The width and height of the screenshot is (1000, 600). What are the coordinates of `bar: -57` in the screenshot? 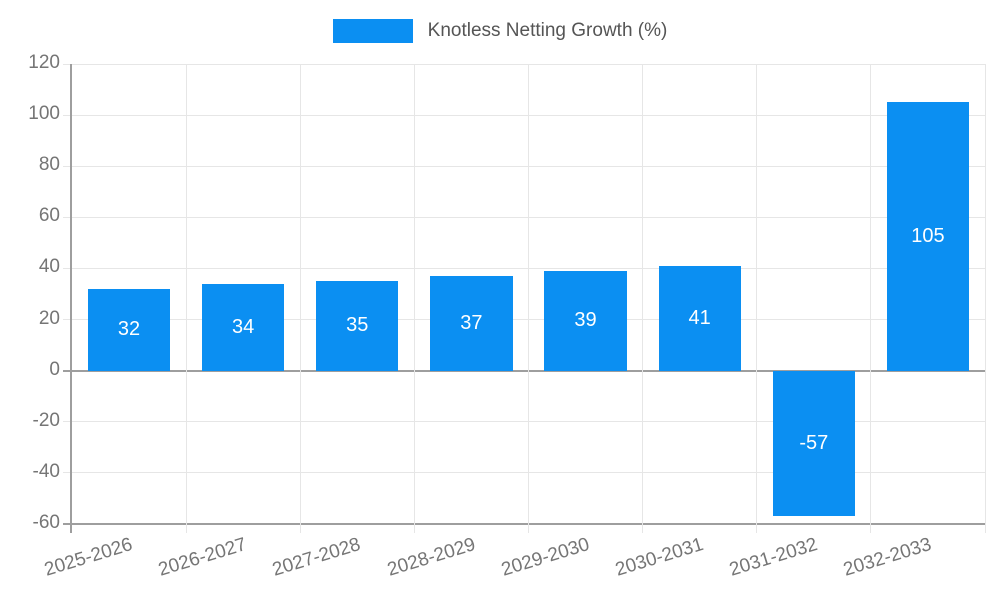 It's located at (813, 443).